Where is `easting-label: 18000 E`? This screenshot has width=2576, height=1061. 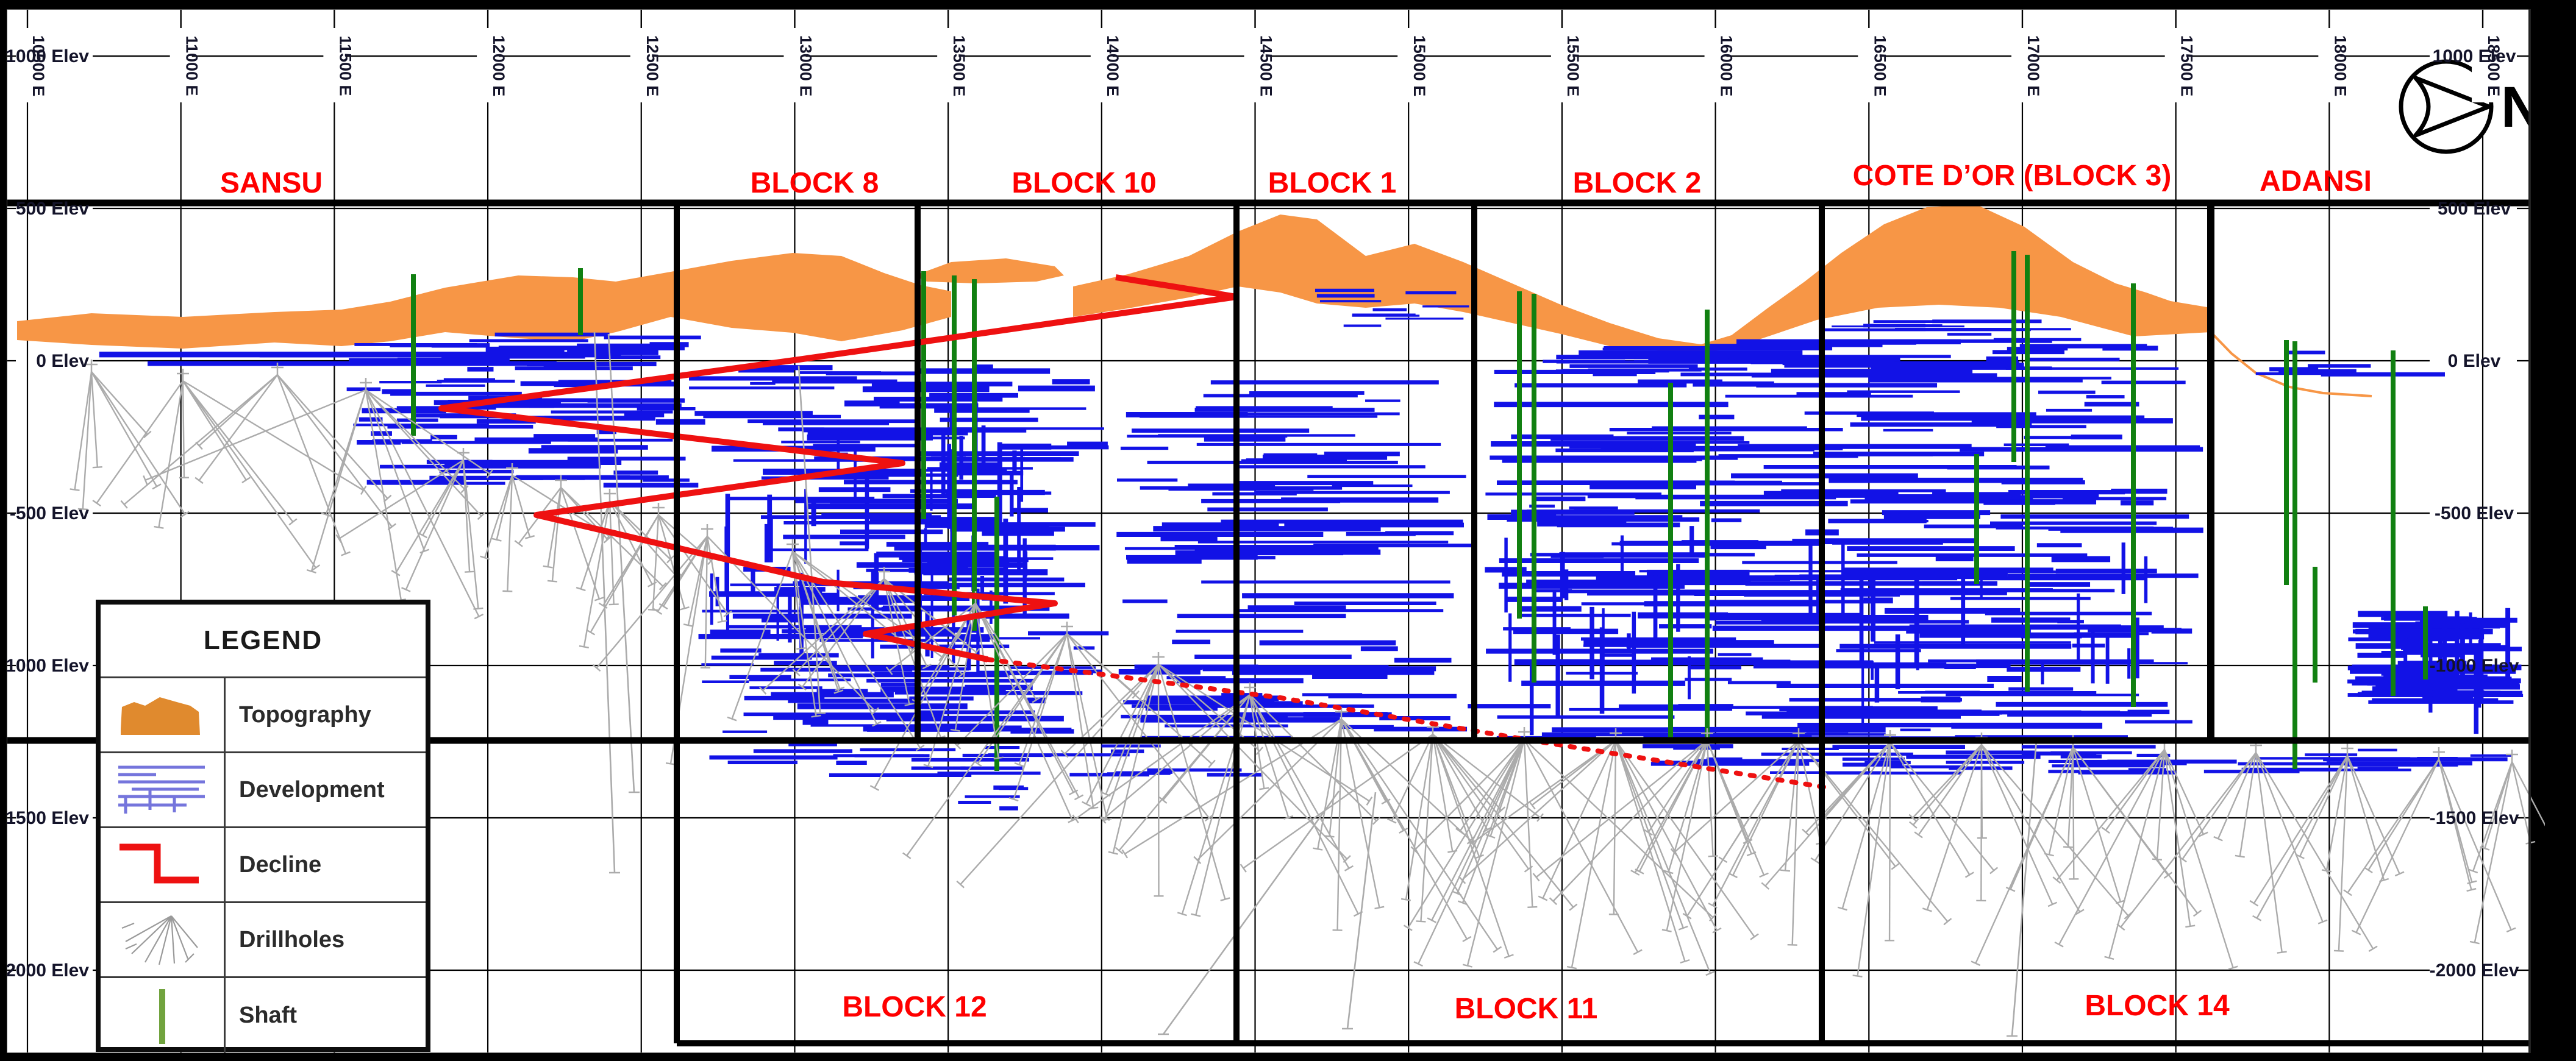
easting-label: 18000 E is located at coordinates (2340, 66).